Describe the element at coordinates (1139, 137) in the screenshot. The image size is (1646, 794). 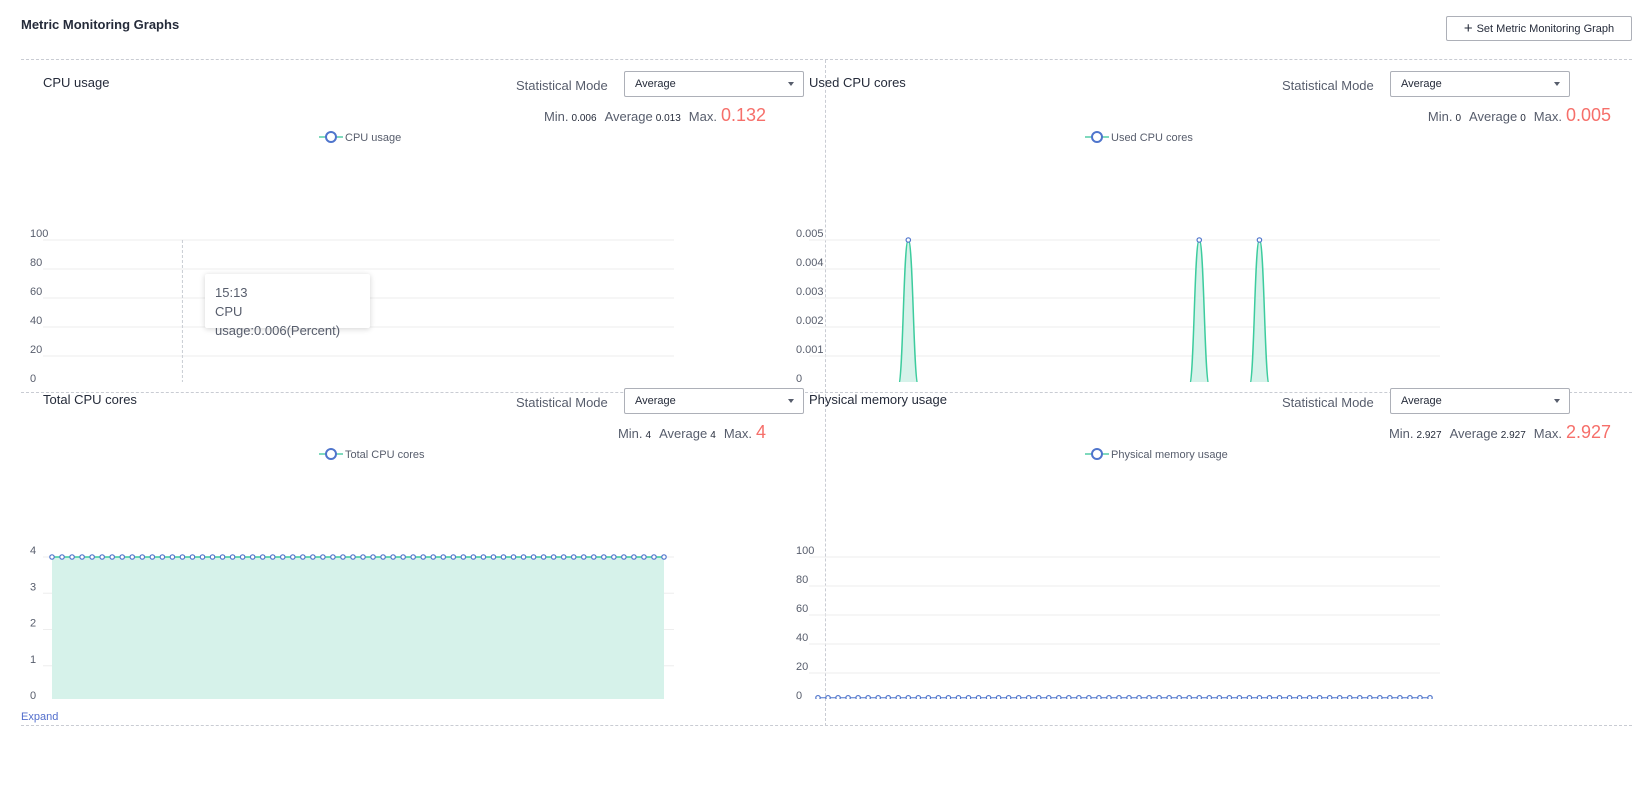
I see `chart-legend: Used CPU cores` at that location.